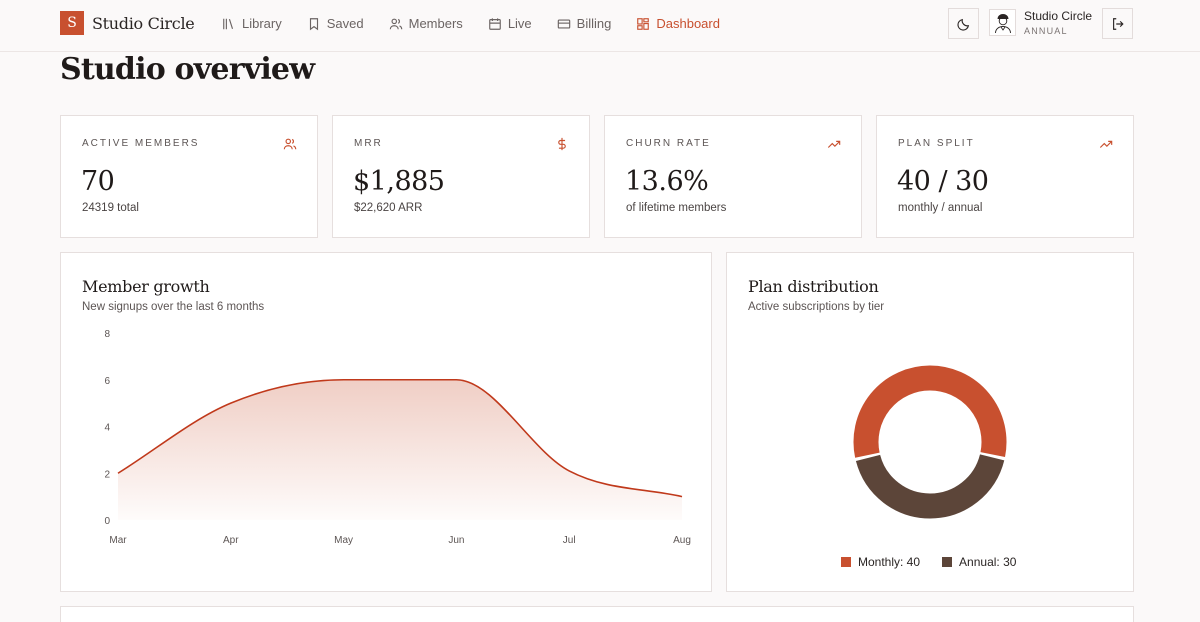 This screenshot has height=622, width=1200. Describe the element at coordinates (1005, 176) in the screenshot. I see `stat-card-plan-split: PLAN SPLIT 40 / 30 monthly / annual` at that location.